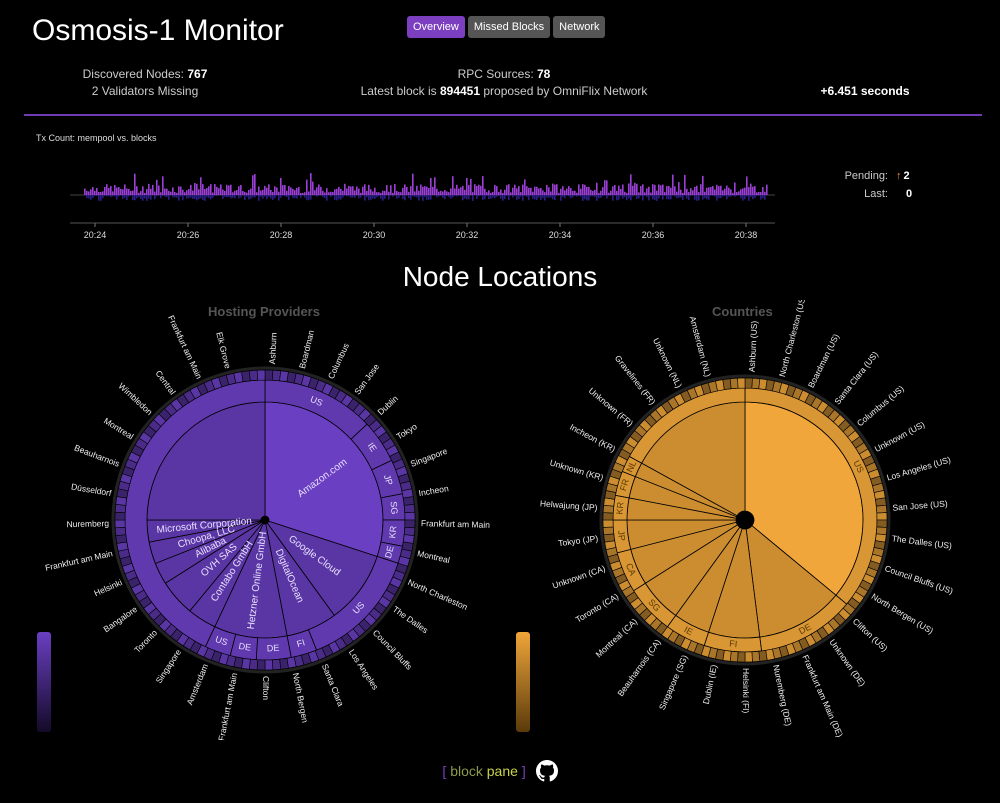 This screenshot has width=1000, height=803. Describe the element at coordinates (701, 346) in the screenshot. I see `outer-location-label: Amsterdam (NL)` at that location.